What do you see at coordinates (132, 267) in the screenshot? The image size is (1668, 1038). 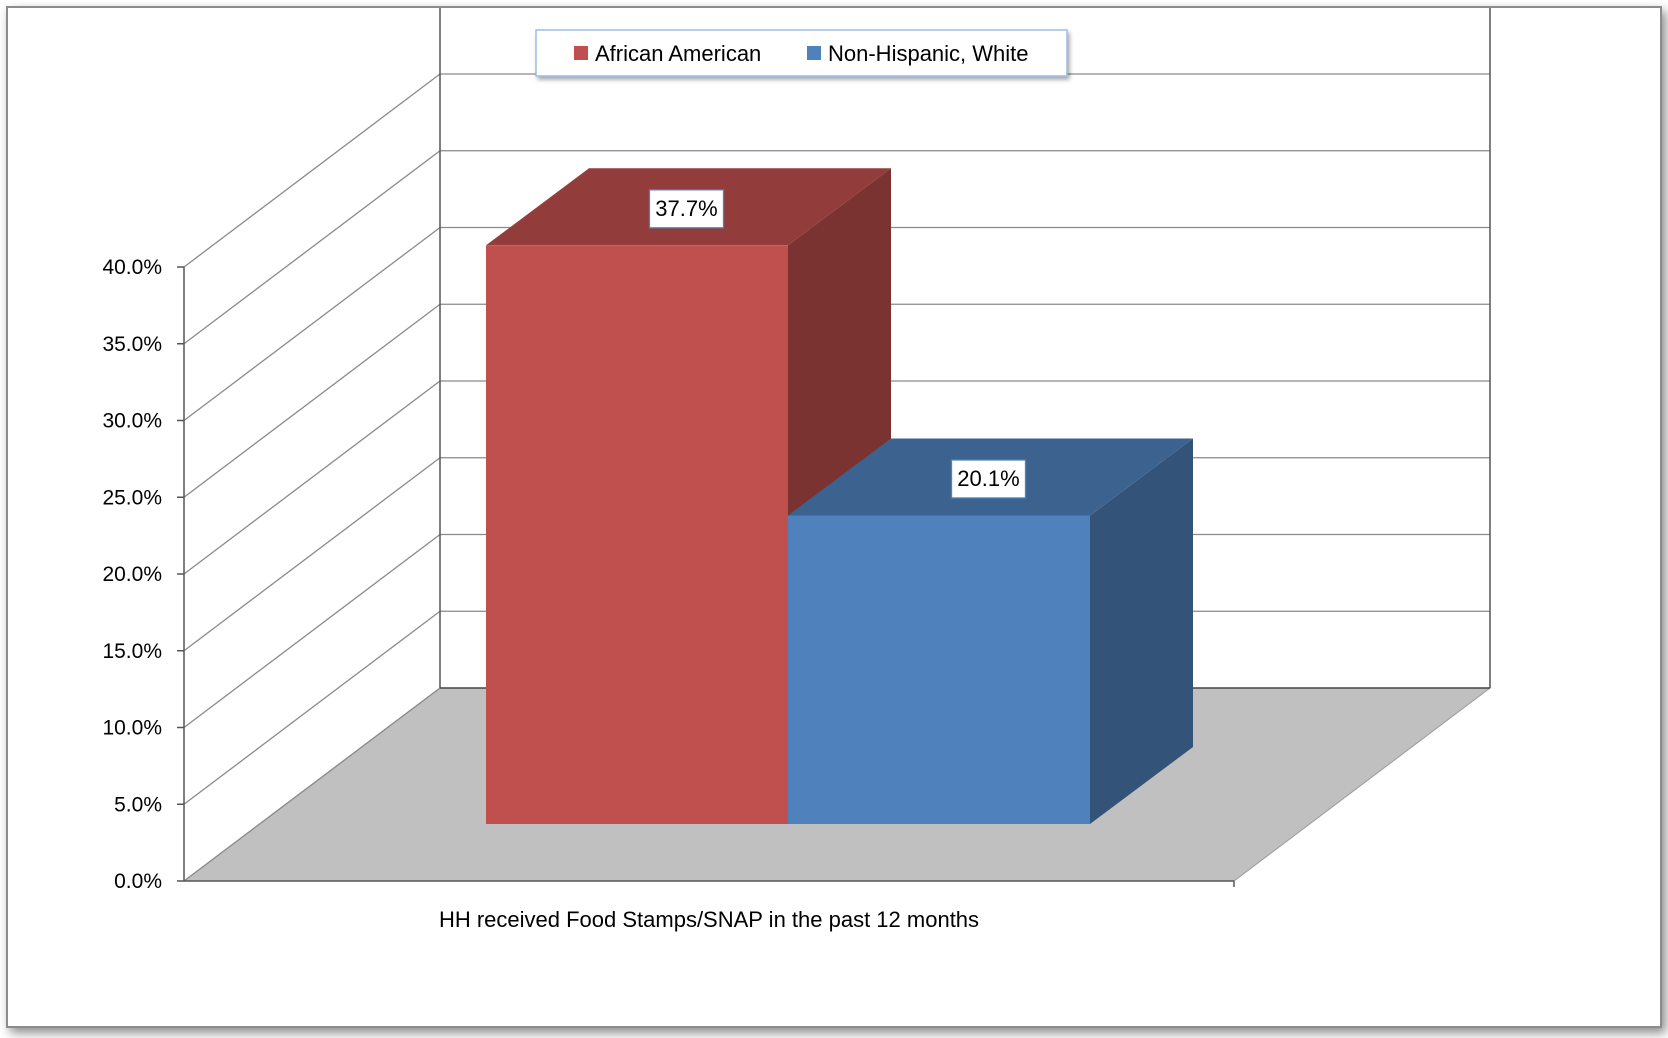 I see `y-tick-label: 40.0%` at bounding box center [132, 267].